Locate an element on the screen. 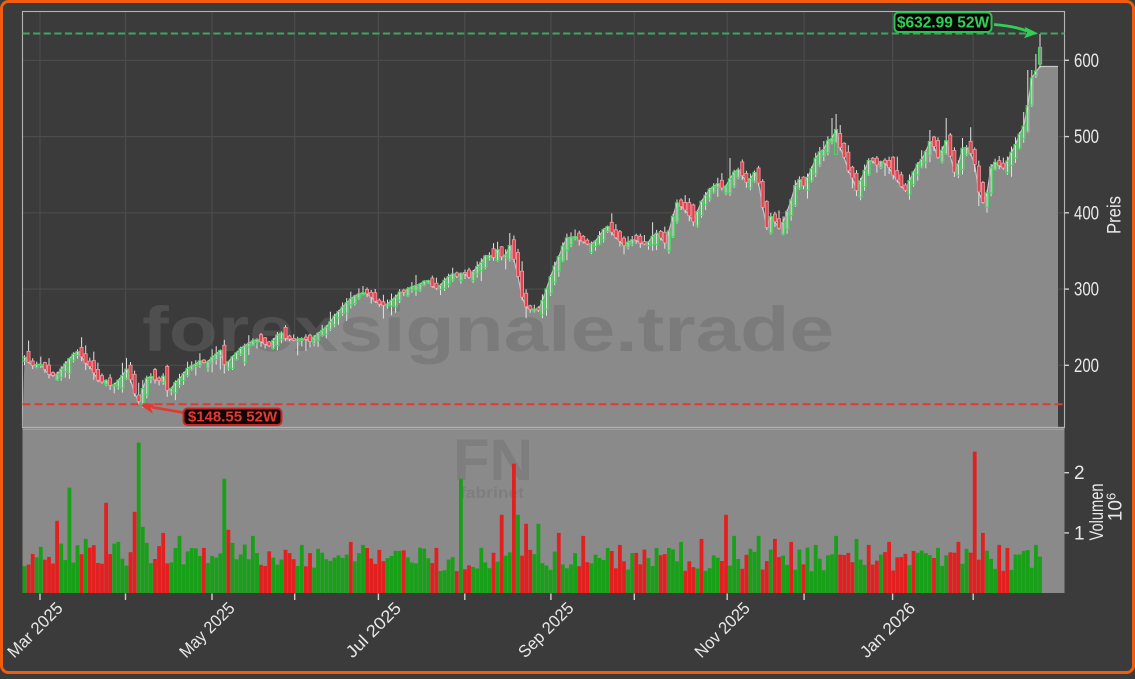 The image size is (1135, 679). svg-text: 600 is located at coordinates (1086, 61).